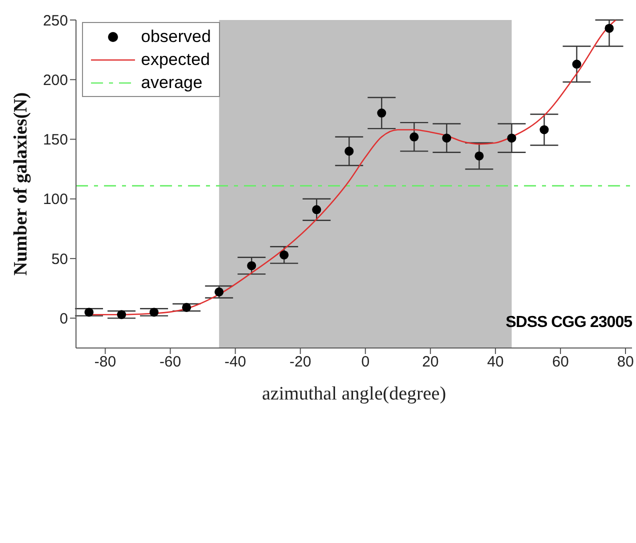 Image resolution: width=636 pixels, height=543 pixels. What do you see at coordinates (55, 80) in the screenshot?
I see `y-tick-label: 200` at bounding box center [55, 80].